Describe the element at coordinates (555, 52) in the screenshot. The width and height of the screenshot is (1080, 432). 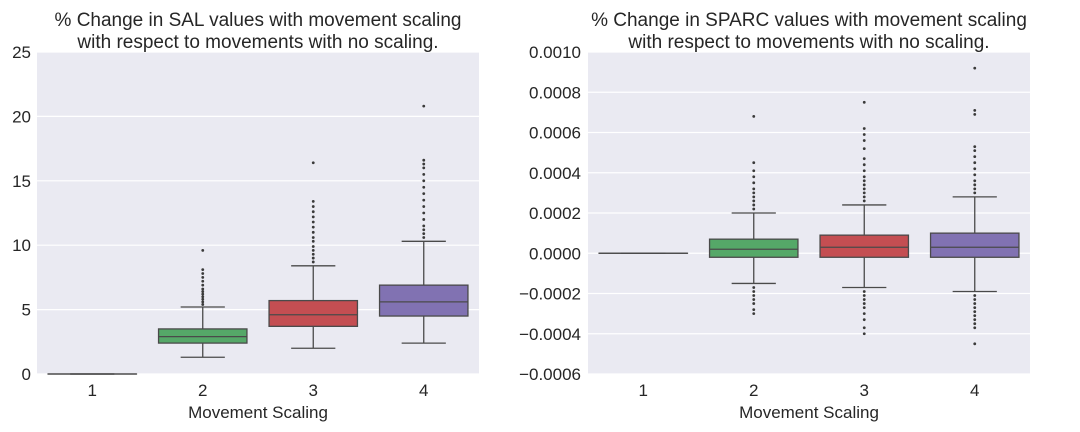
I see `y-tick-label: 0.0010` at that location.